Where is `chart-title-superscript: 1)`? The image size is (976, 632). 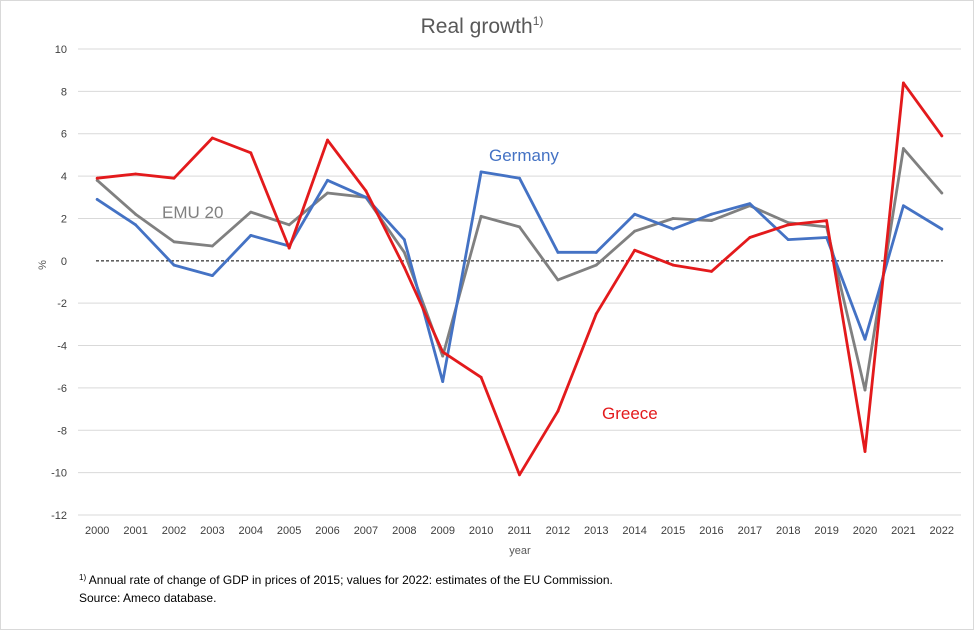
chart-title-superscript: 1) is located at coordinates (538, 21).